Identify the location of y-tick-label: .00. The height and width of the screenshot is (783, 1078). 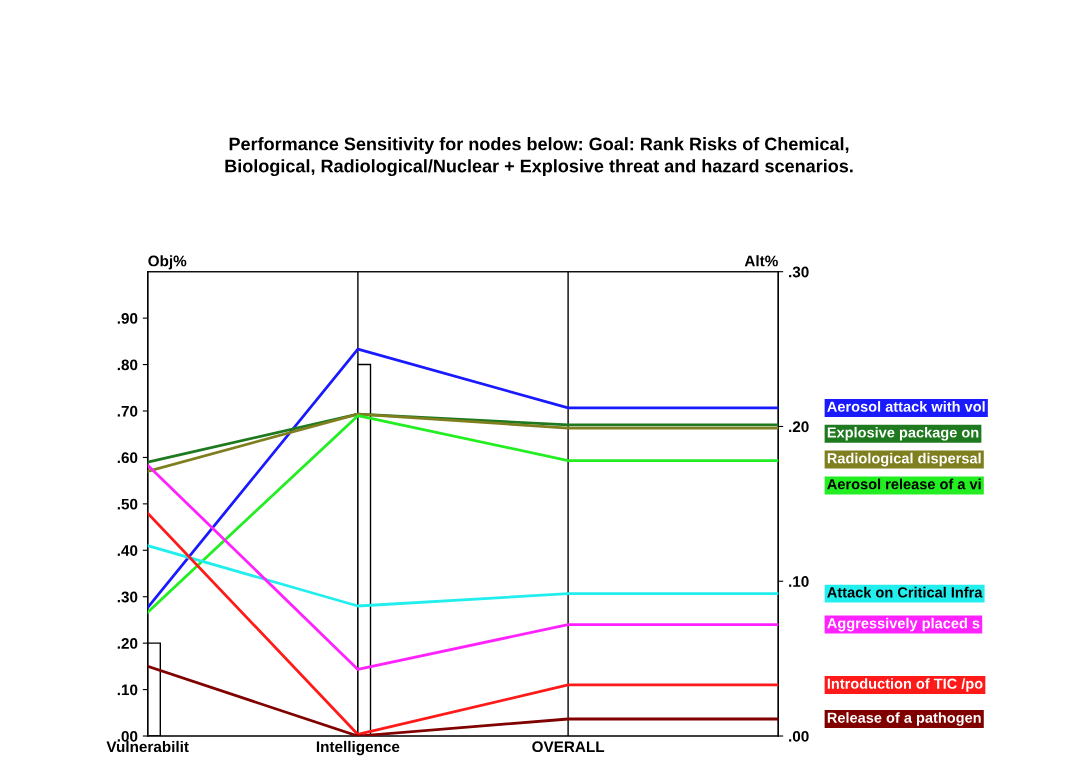
(127, 736).